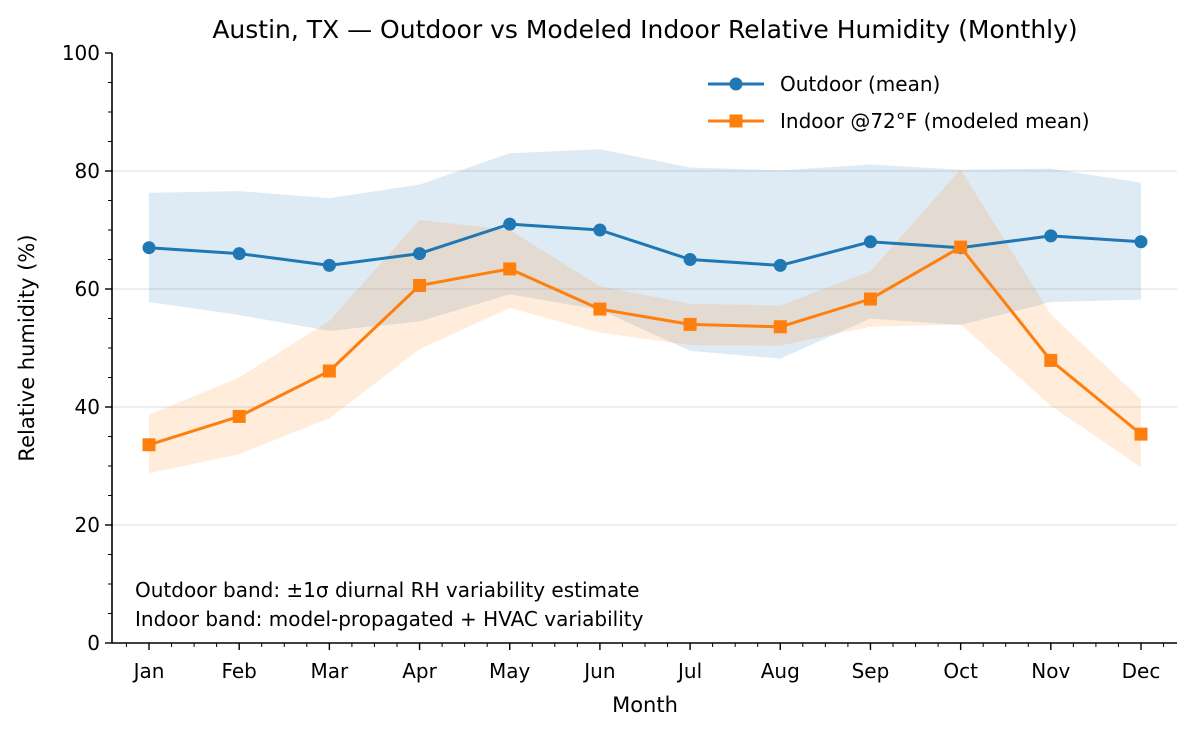  What do you see at coordinates (329, 265) in the screenshot?
I see `point-series-0-Mar` at bounding box center [329, 265].